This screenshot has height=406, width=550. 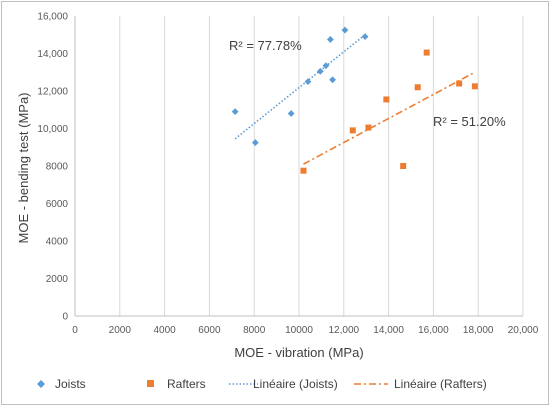 I want to click on y-tick-label: 4000, so click(x=57, y=242).